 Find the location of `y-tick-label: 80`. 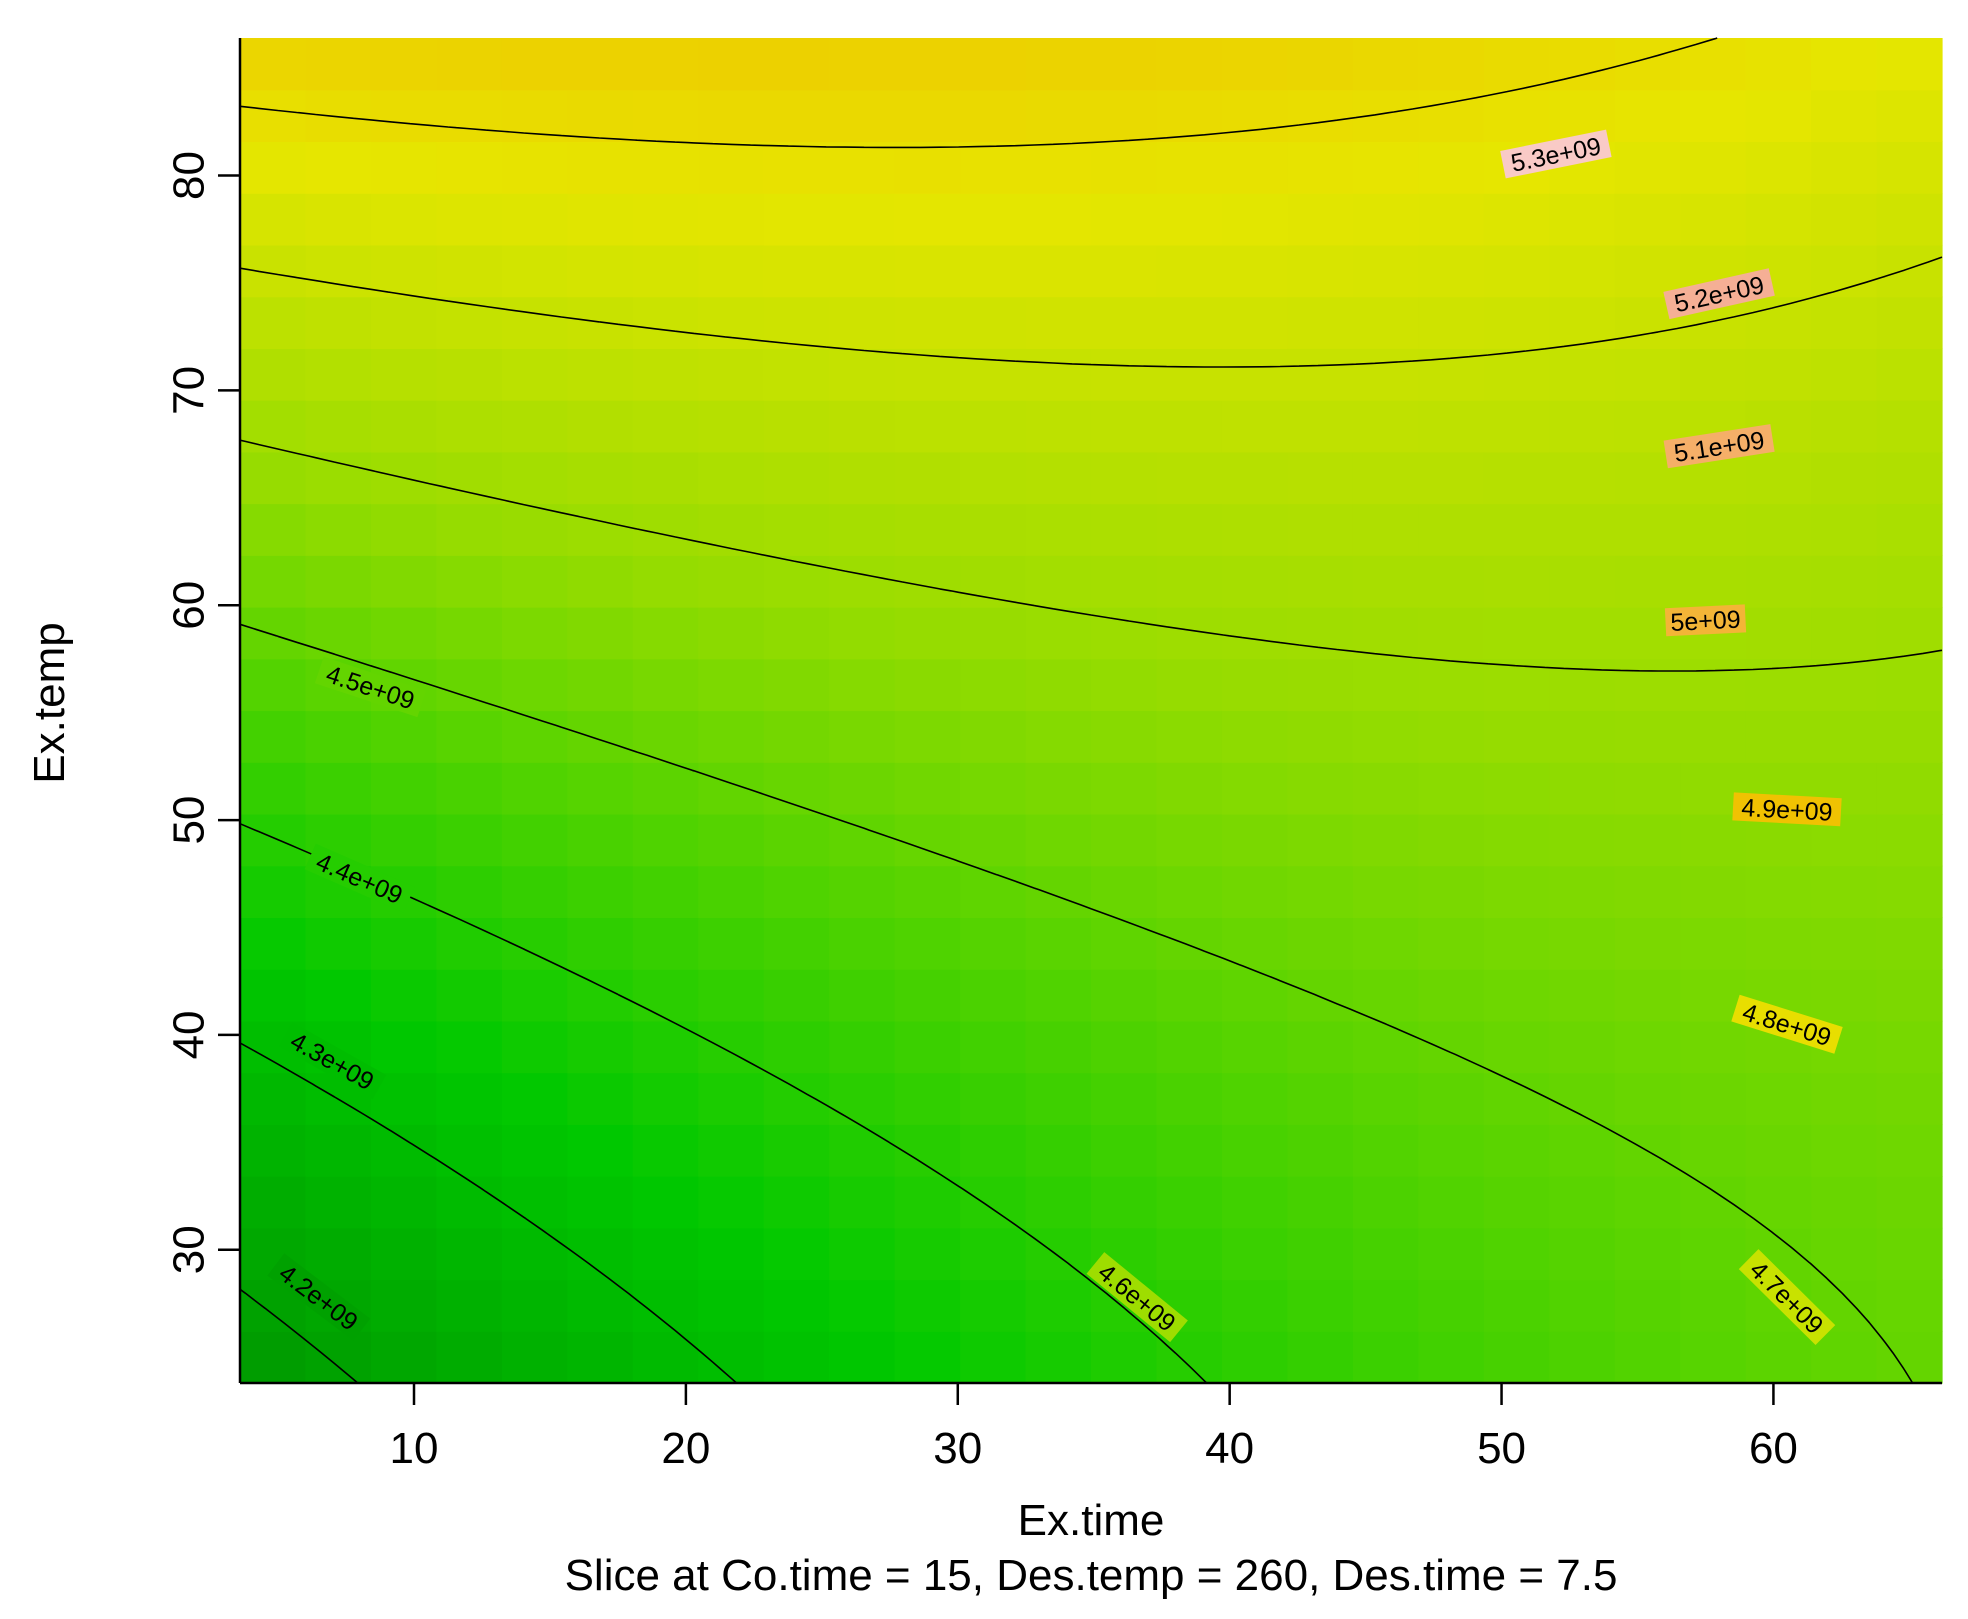

y-tick-label: 80 is located at coordinates (189, 175).